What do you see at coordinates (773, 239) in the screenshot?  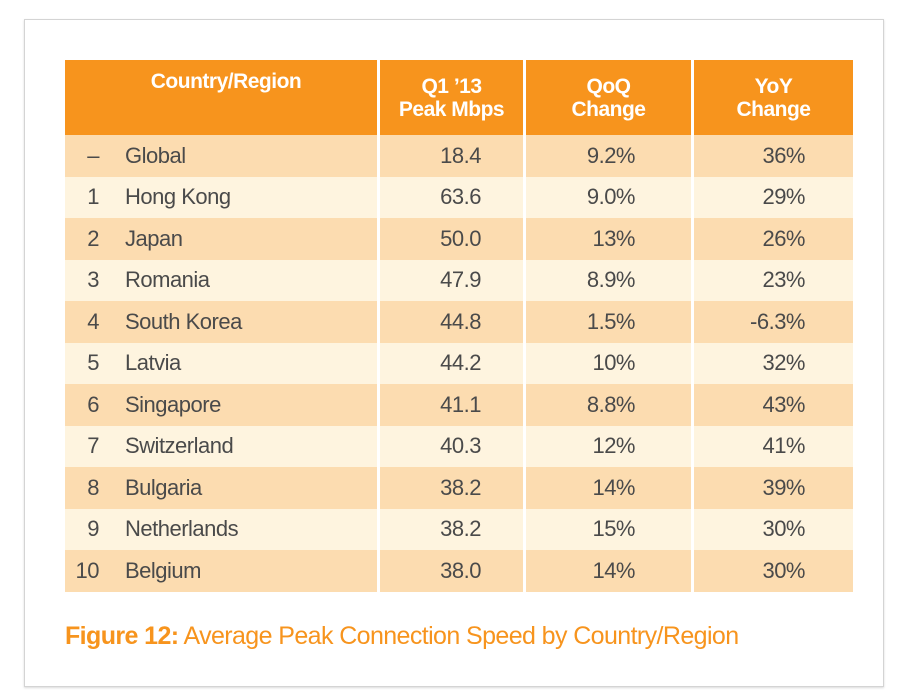 I see `yoy-cell: 26%` at bounding box center [773, 239].